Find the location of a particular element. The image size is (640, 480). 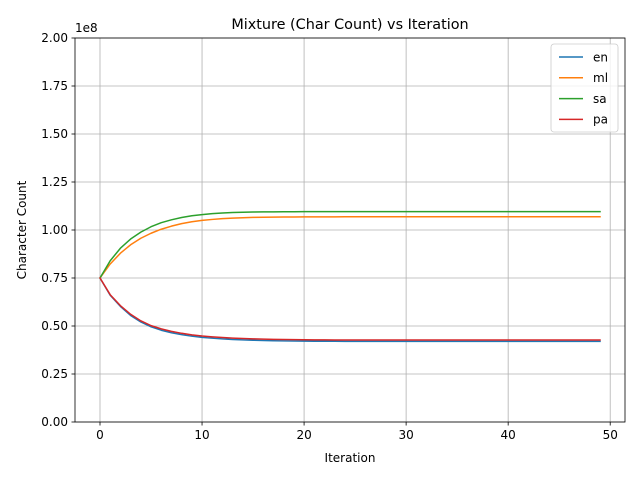

y-tick-label: 0.50 is located at coordinates (54, 326).